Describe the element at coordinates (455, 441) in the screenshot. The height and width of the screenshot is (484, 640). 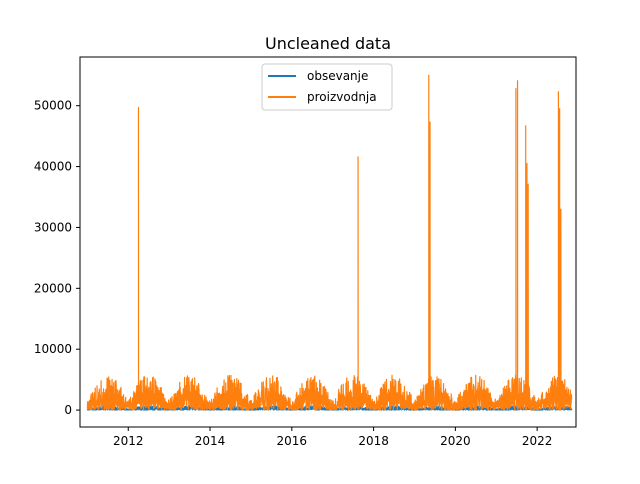
I see `x-tick-label: 2020` at that location.